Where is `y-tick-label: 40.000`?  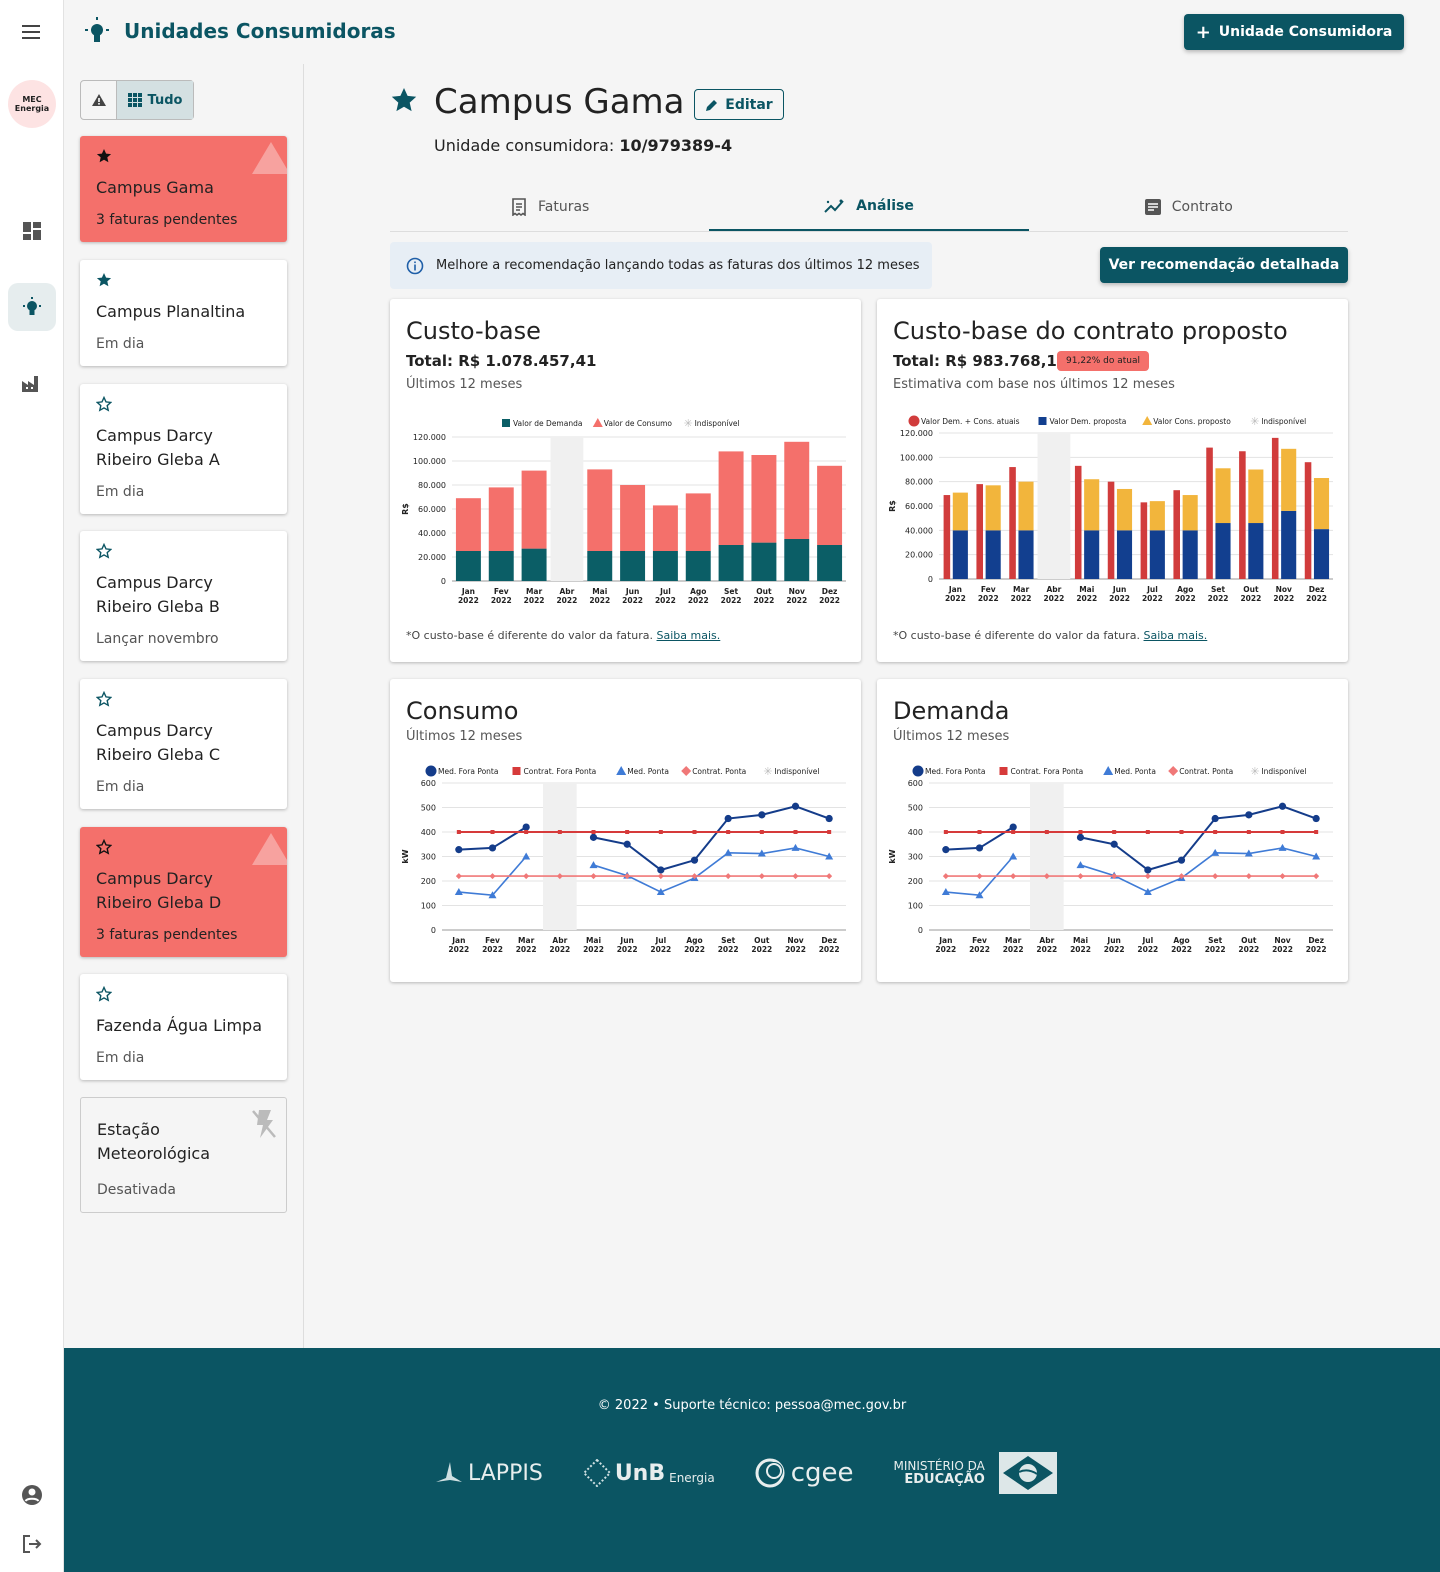 y-tick-label: 40.000 is located at coordinates (432, 533).